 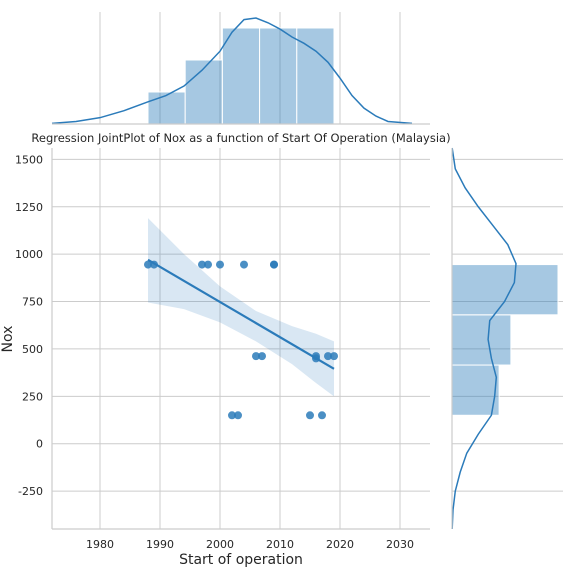 What do you see at coordinates (241, 314) in the screenshot?
I see `regression-line` at bounding box center [241, 314].